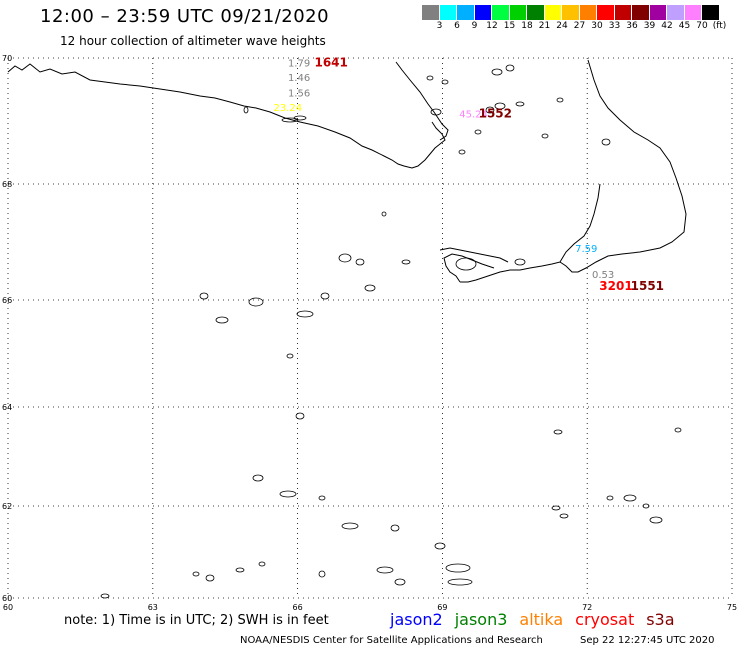  Describe the element at coordinates (226, 116) in the screenshot. I see `coastline-mainland-west` at that location.